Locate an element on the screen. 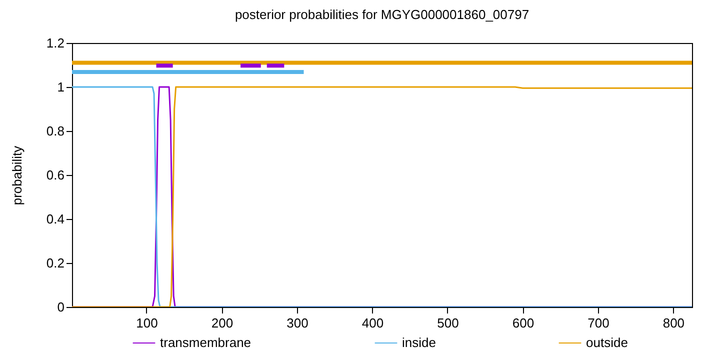  x-tick-label: 800 is located at coordinates (673, 323).